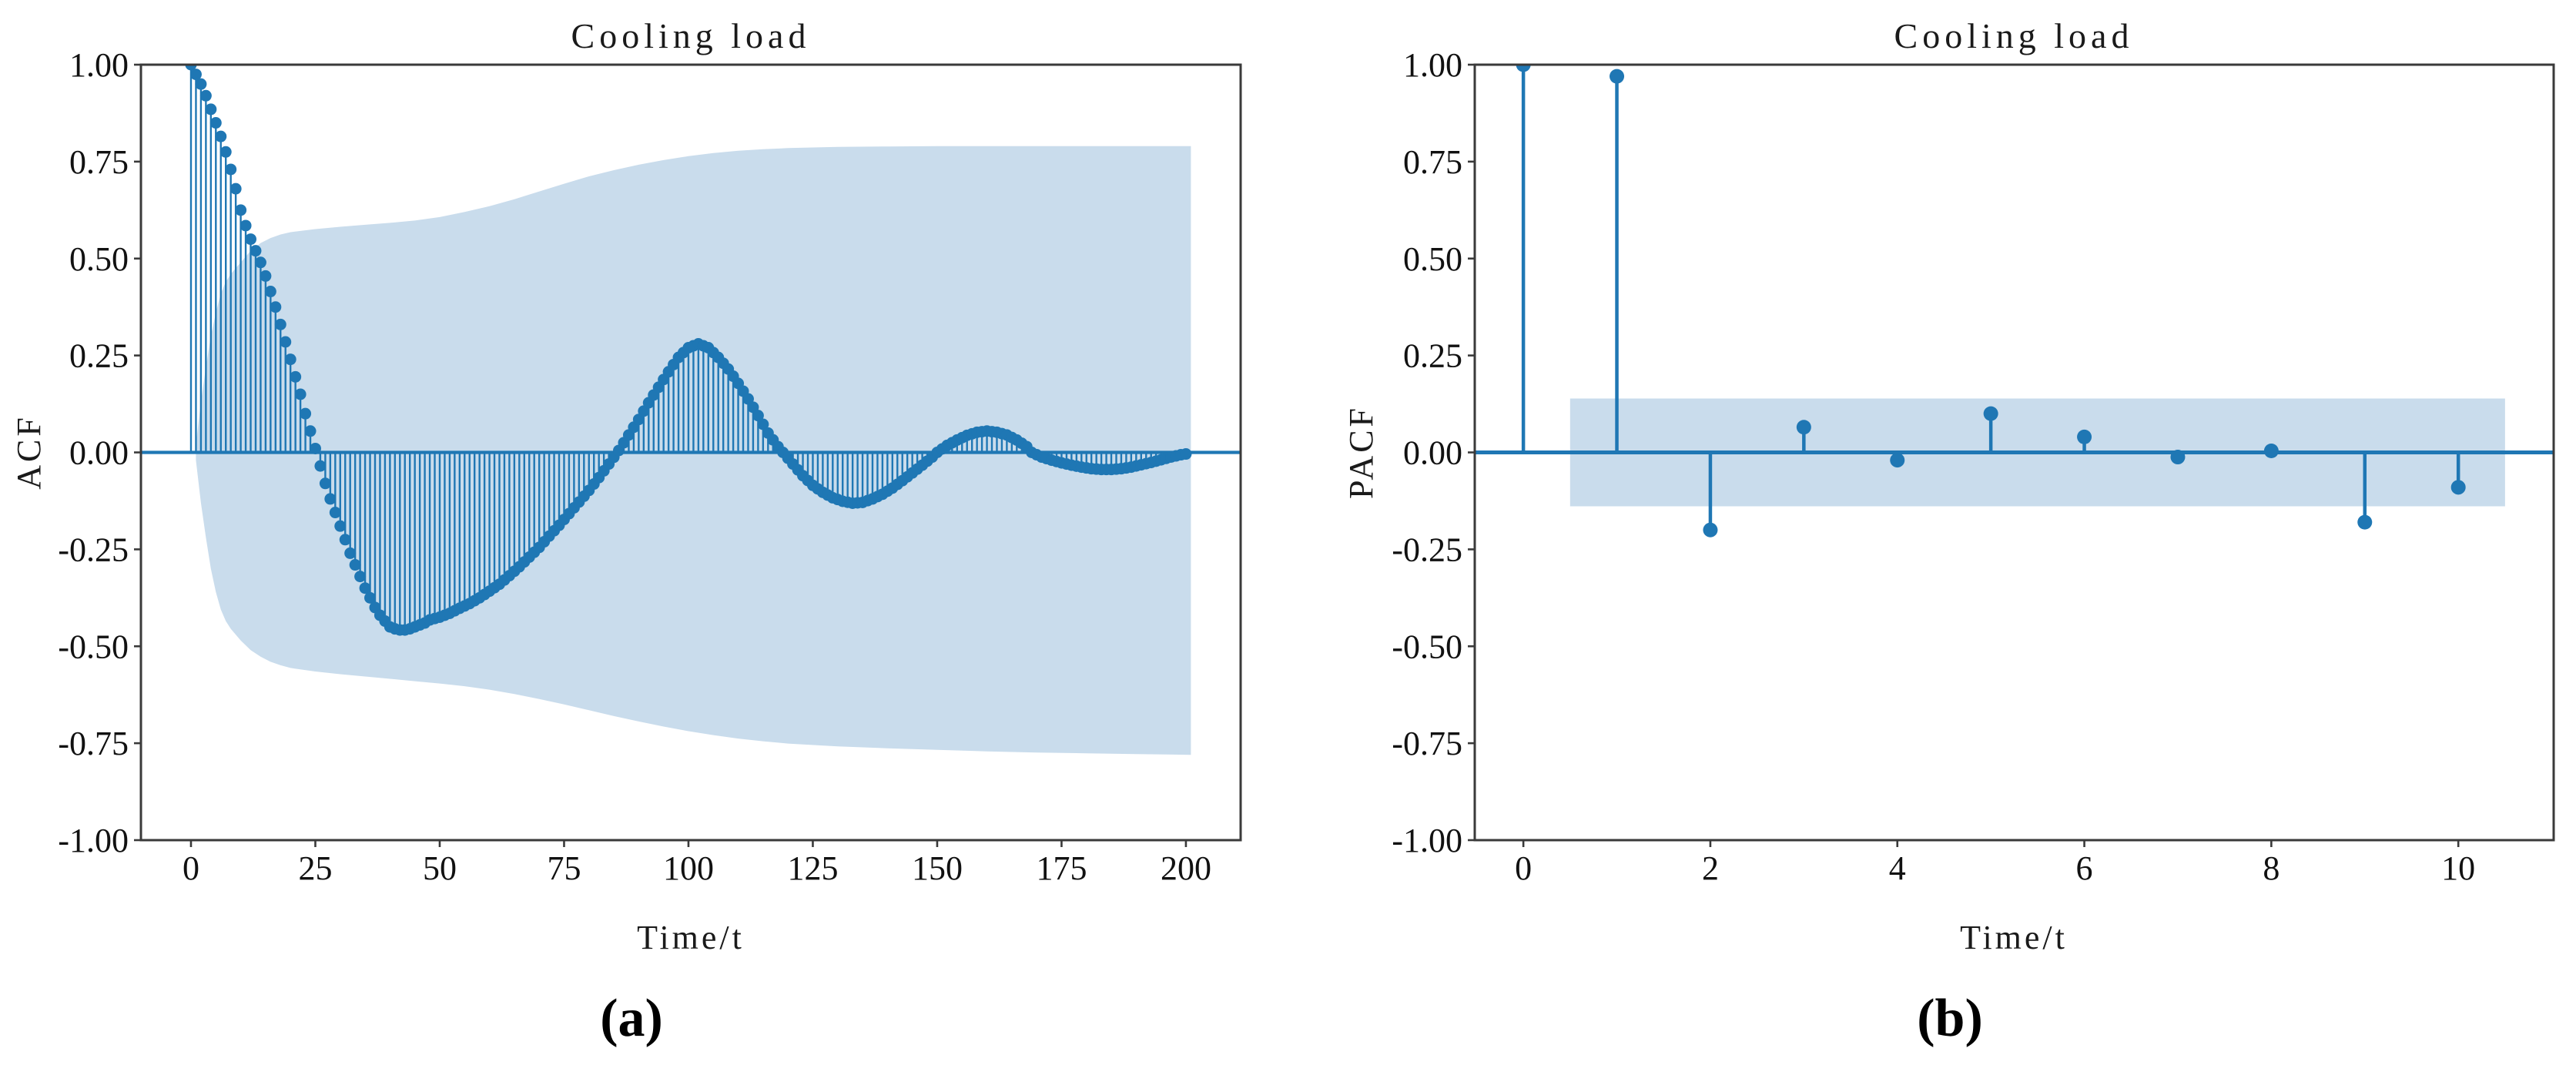 The height and width of the screenshot is (1065, 2576). I want to click on y-axis-label: PACF, so click(1361, 452).